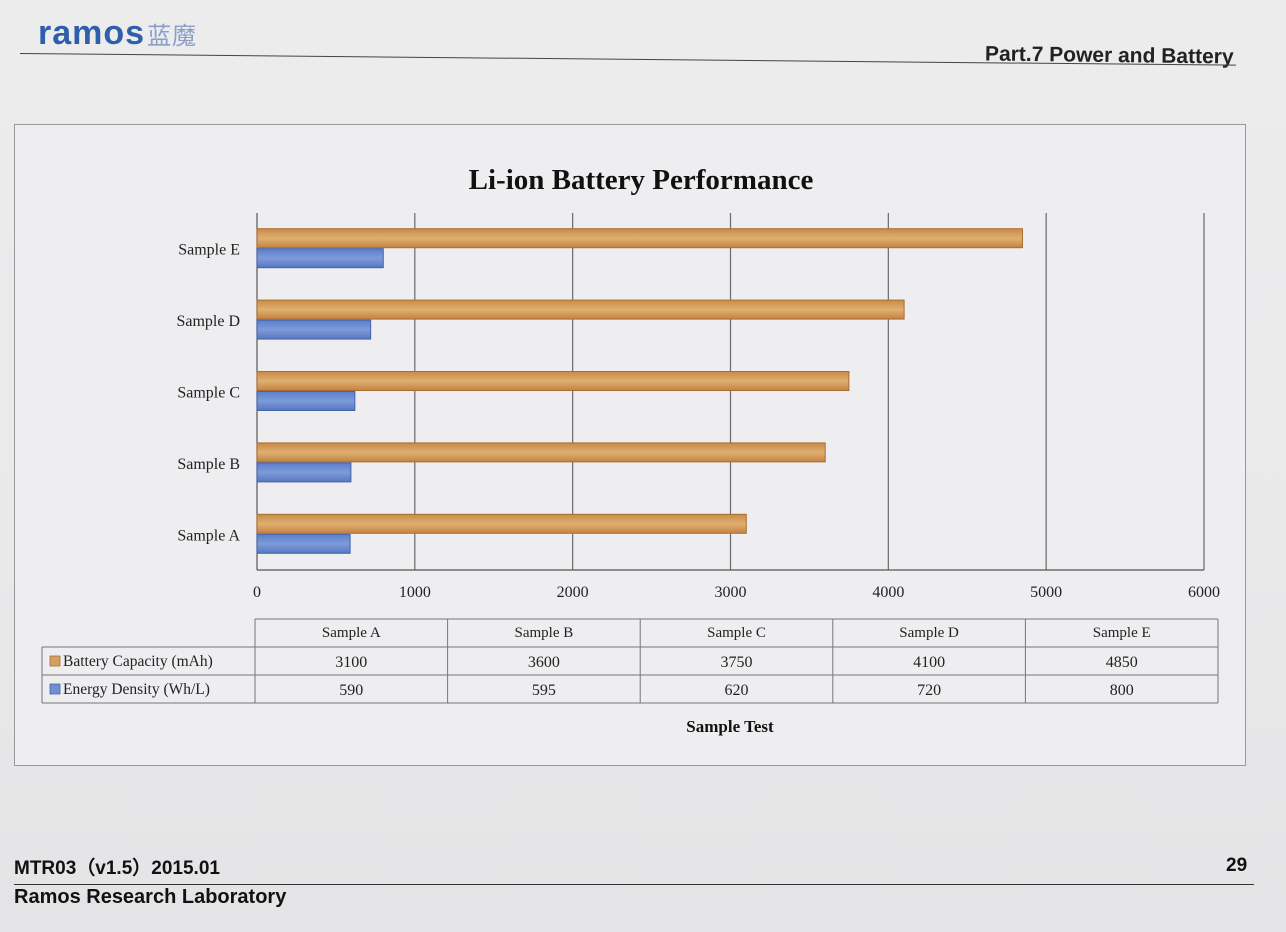 The height and width of the screenshot is (932, 1286). Describe the element at coordinates (1237, 865) in the screenshot. I see `page-number: 29` at that location.